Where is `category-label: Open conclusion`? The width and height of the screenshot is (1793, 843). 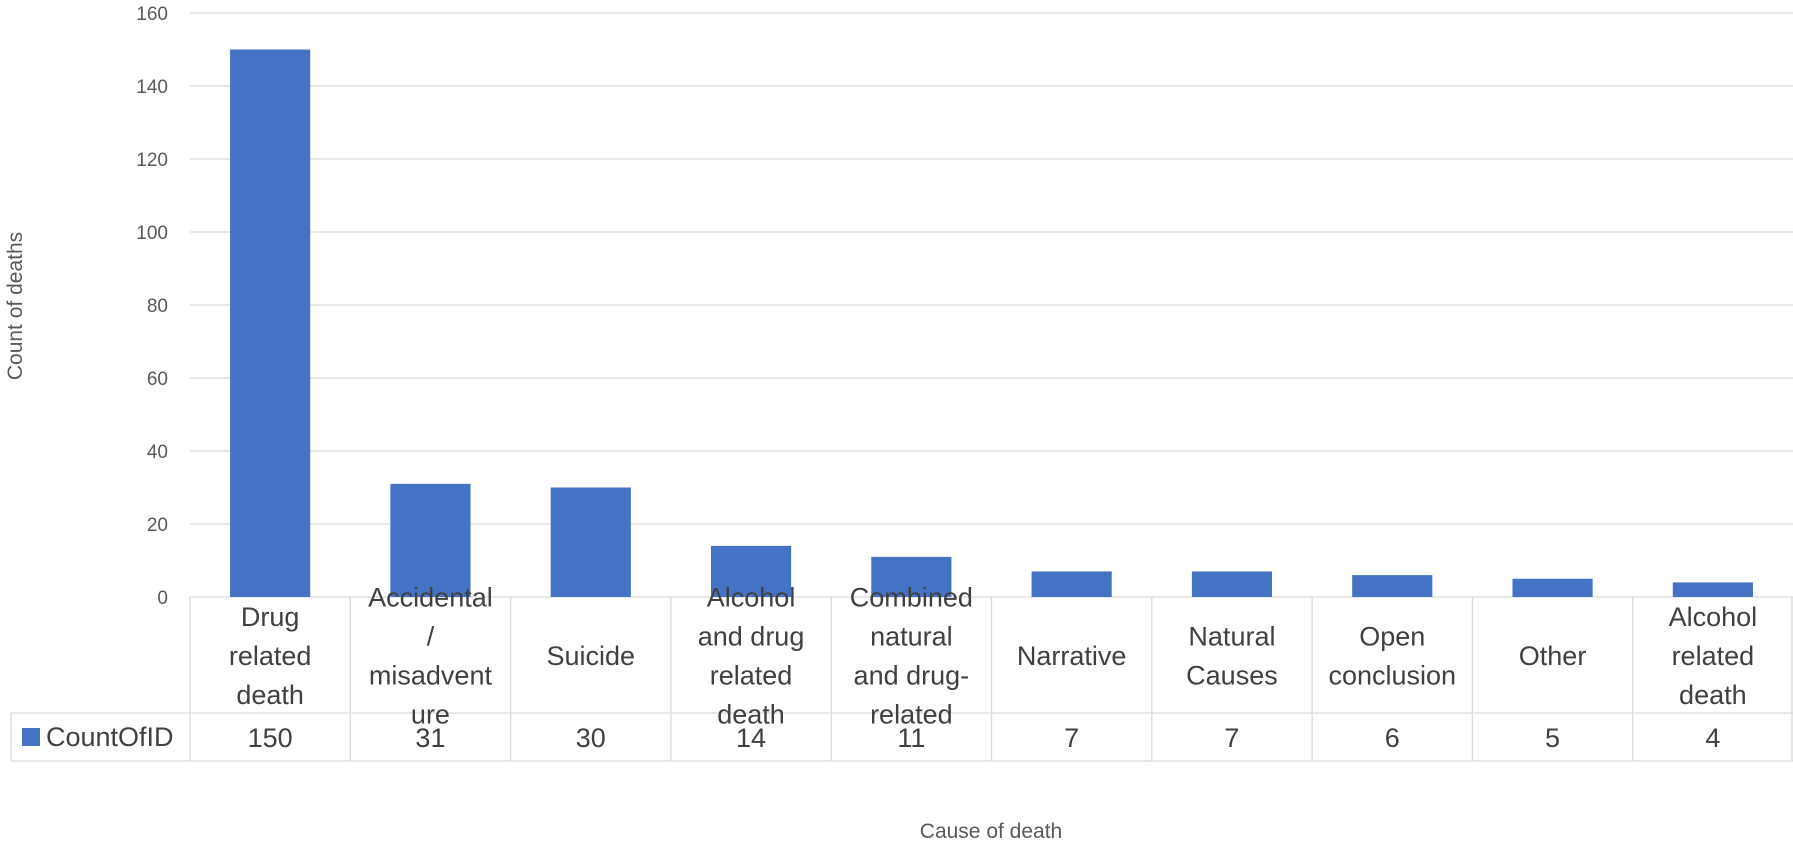 category-label: Open conclusion is located at coordinates (1392, 656).